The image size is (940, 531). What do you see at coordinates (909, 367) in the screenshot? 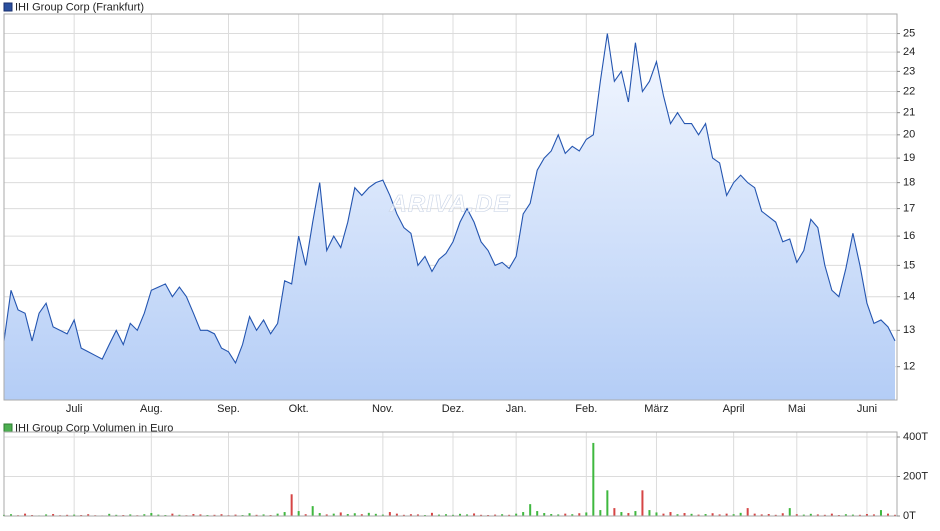
I see `y-tick-label: 12` at bounding box center [909, 367].